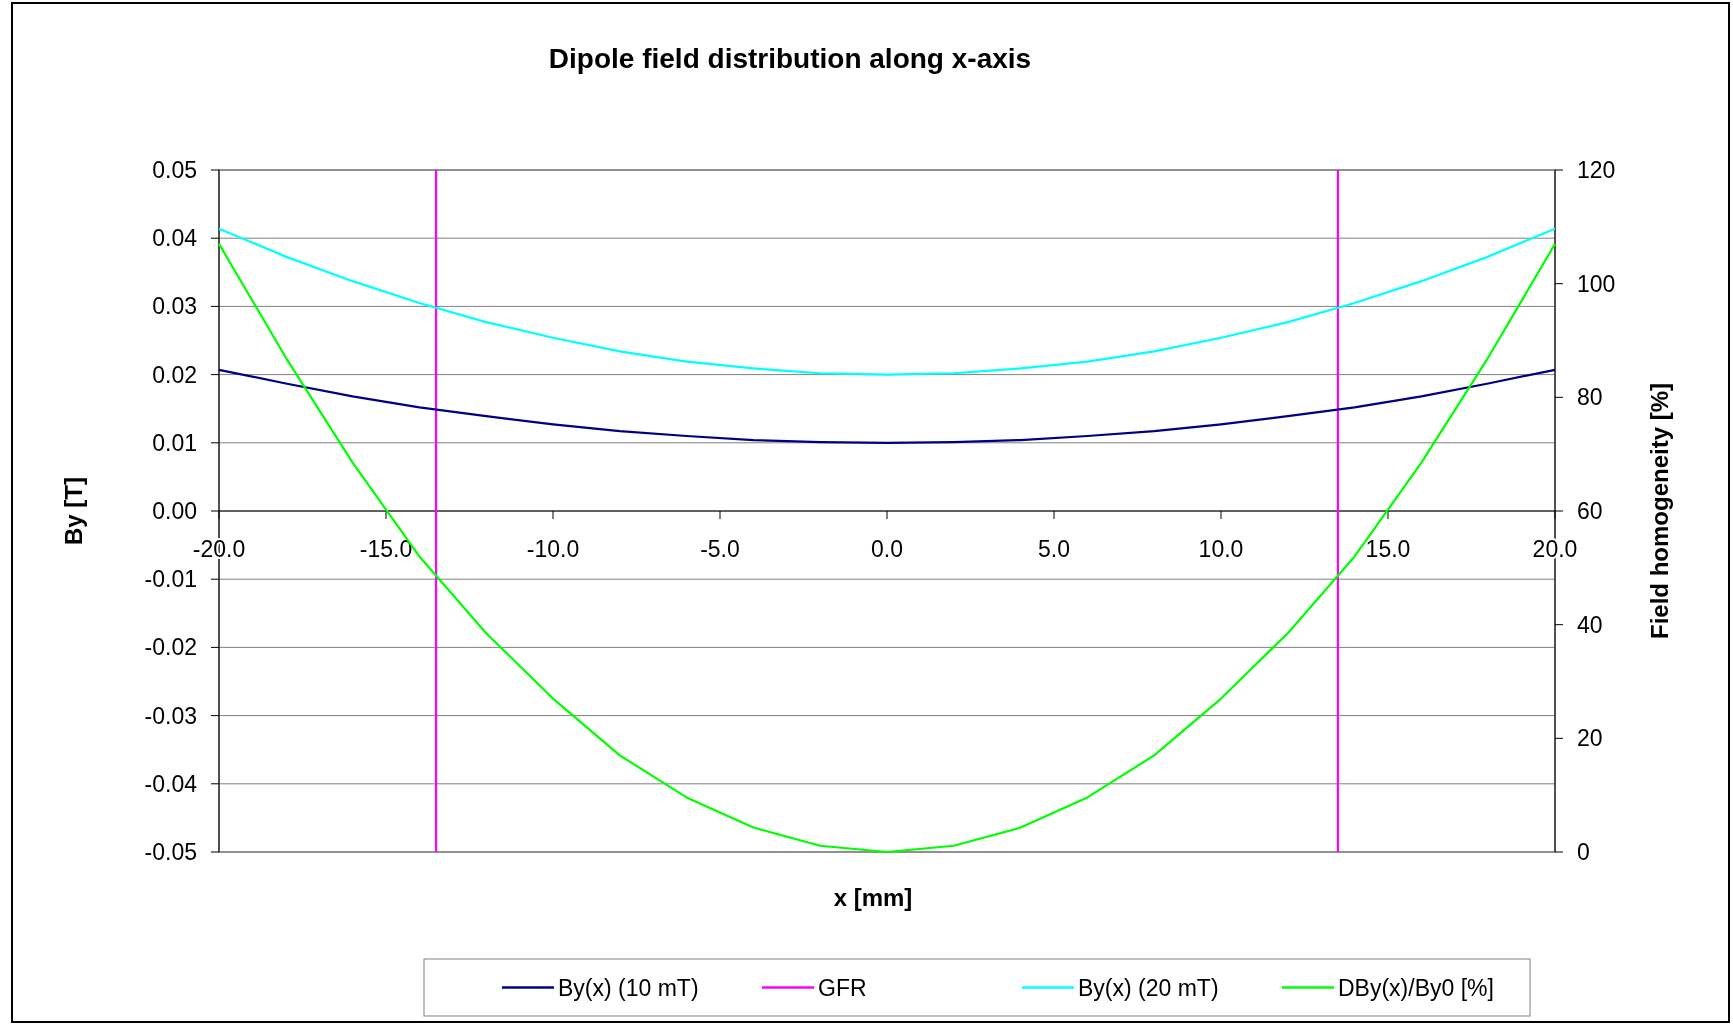 Image resolution: width=1733 pixels, height=1025 pixels. What do you see at coordinates (887, 549) in the screenshot?
I see `x-tick-label: 0.0` at bounding box center [887, 549].